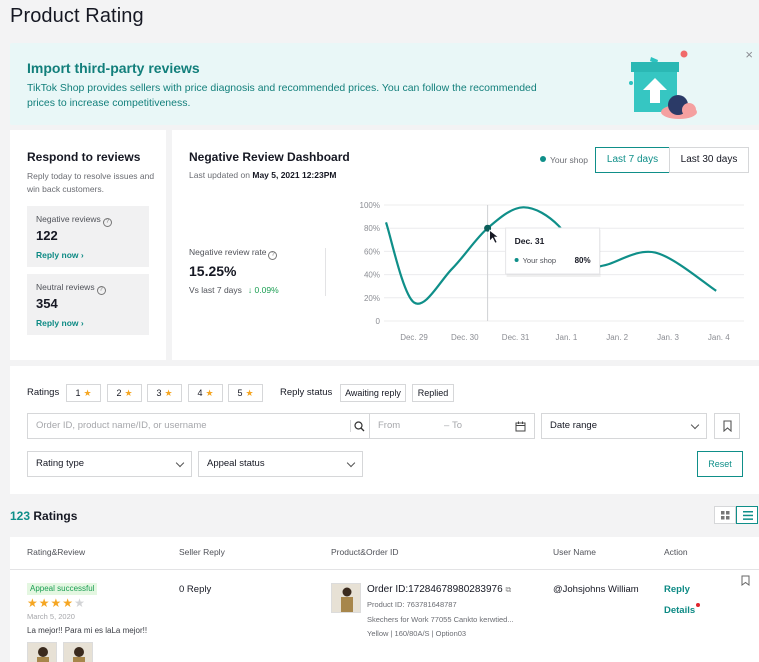  What do you see at coordinates (676, 552) in the screenshot?
I see `header-action: Action` at bounding box center [676, 552].